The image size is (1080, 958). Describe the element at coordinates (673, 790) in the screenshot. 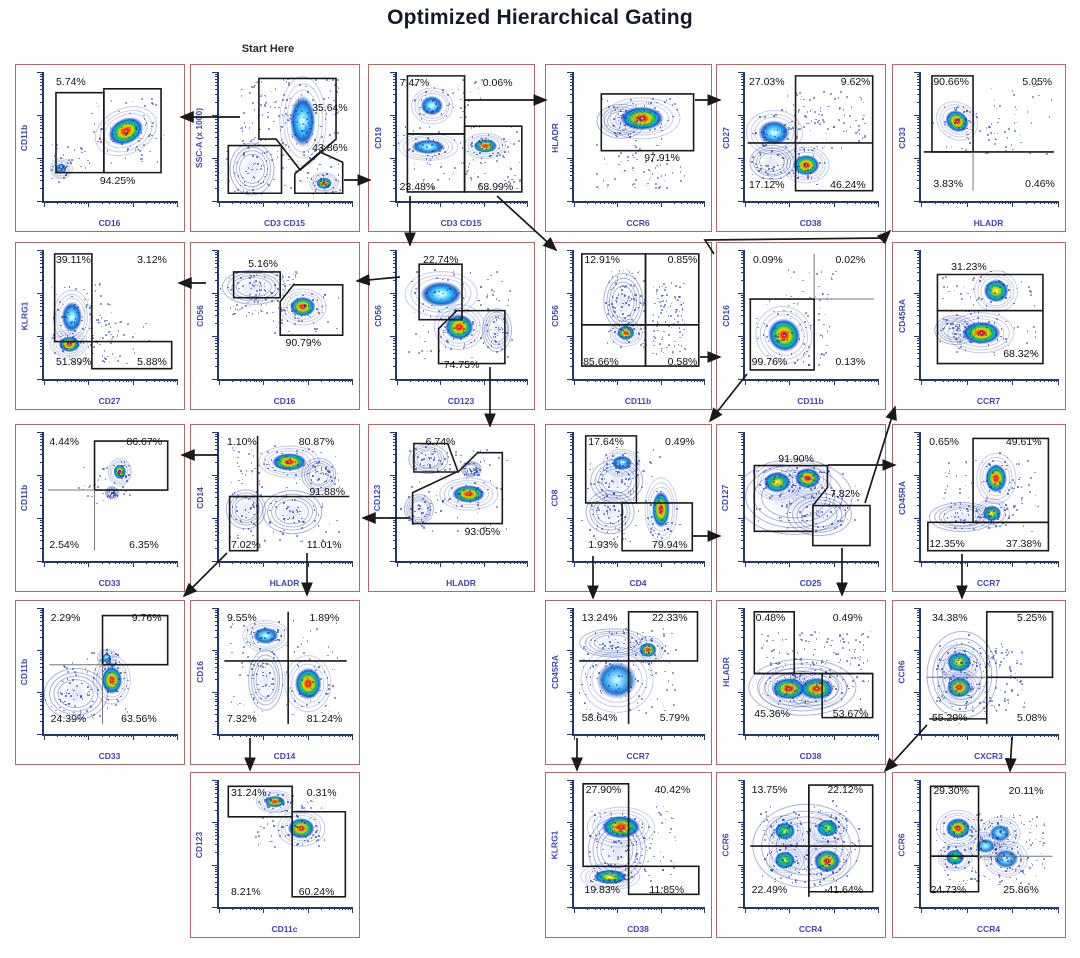

I see `population-percentage: 40.42%` at that location.